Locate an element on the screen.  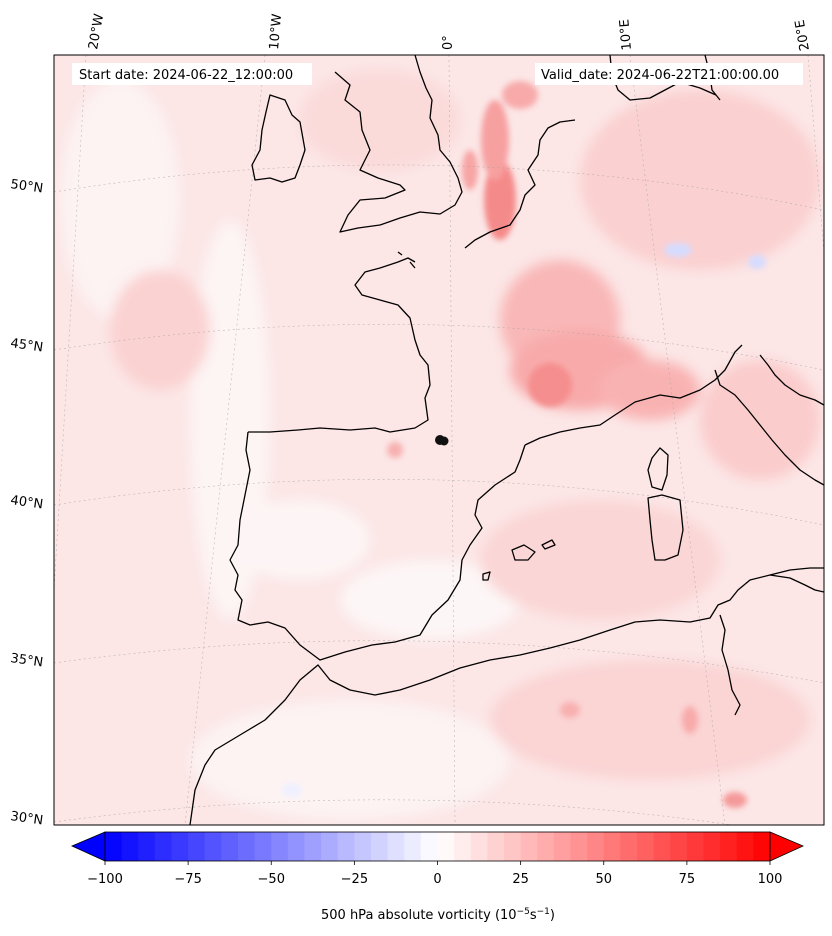
start-date-text: Start date: 2024-06-22_12:00:00 is located at coordinates (186, 75).